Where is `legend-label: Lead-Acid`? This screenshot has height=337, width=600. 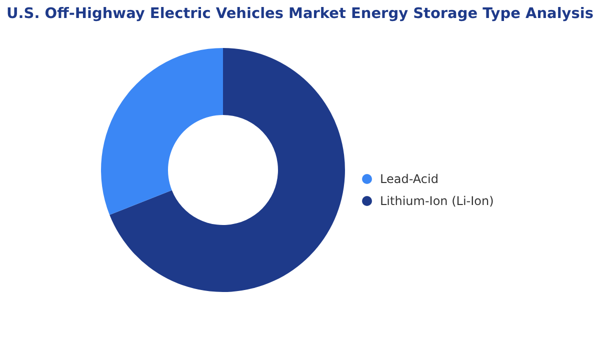
legend-label: Lead-Acid is located at coordinates (409, 179).